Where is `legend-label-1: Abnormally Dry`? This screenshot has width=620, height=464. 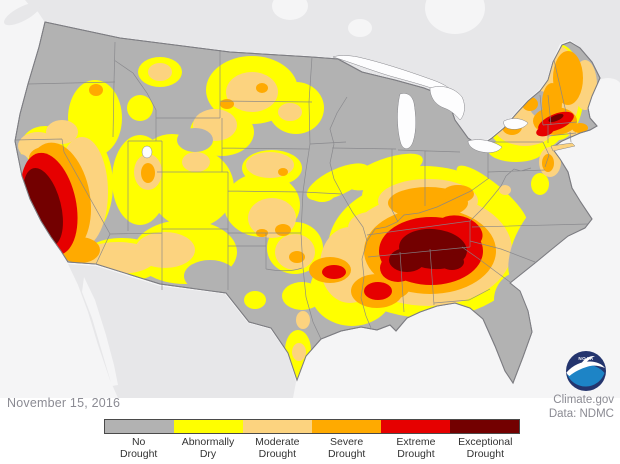
legend-label-1: Abnormally Dry is located at coordinates (208, 448).